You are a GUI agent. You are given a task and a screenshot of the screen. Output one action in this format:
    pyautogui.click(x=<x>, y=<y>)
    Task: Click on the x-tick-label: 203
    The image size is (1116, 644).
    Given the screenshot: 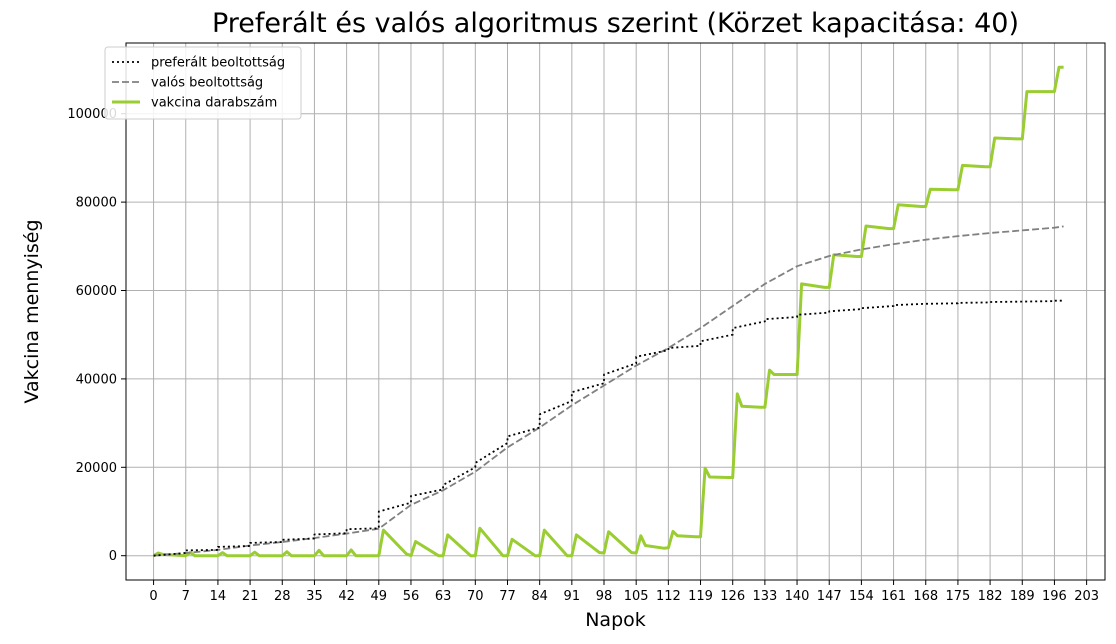 What is the action you would take?
    pyautogui.click(x=1086, y=596)
    